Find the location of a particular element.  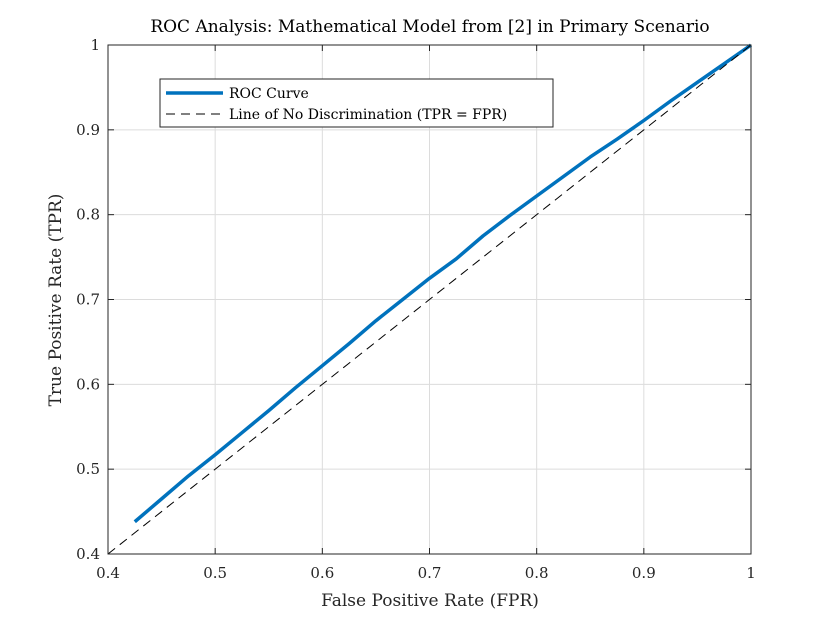

legend-box is located at coordinates (356, 103).